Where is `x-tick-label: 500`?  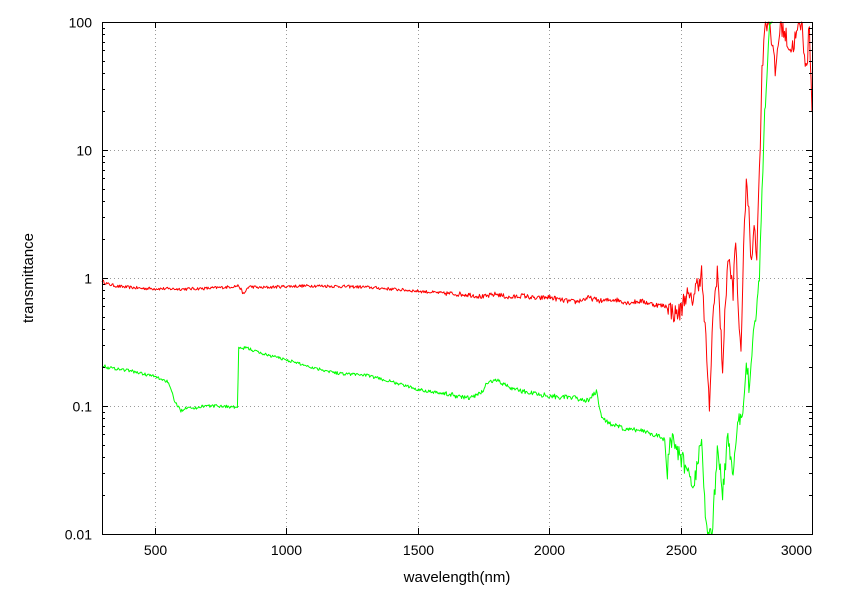 x-tick-label: 500 is located at coordinates (156, 550).